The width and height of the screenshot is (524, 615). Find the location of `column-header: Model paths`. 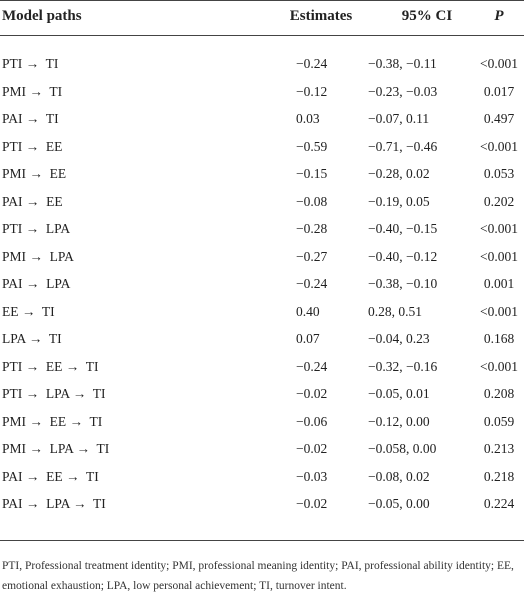

column-header: Model paths is located at coordinates (42, 16).